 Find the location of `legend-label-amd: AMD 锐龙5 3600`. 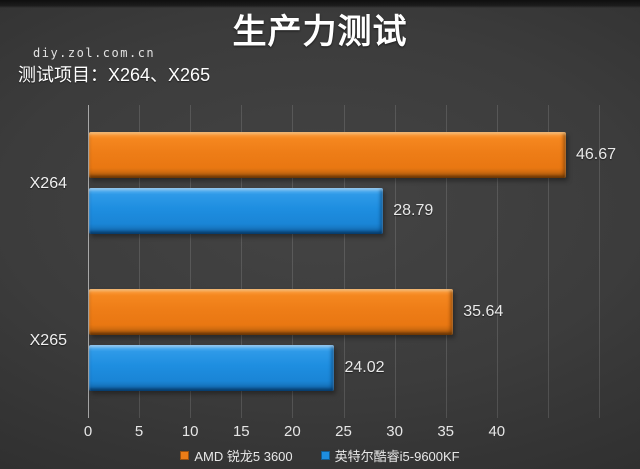

legend-label-amd: AMD 锐龙5 3600 is located at coordinates (243, 456).